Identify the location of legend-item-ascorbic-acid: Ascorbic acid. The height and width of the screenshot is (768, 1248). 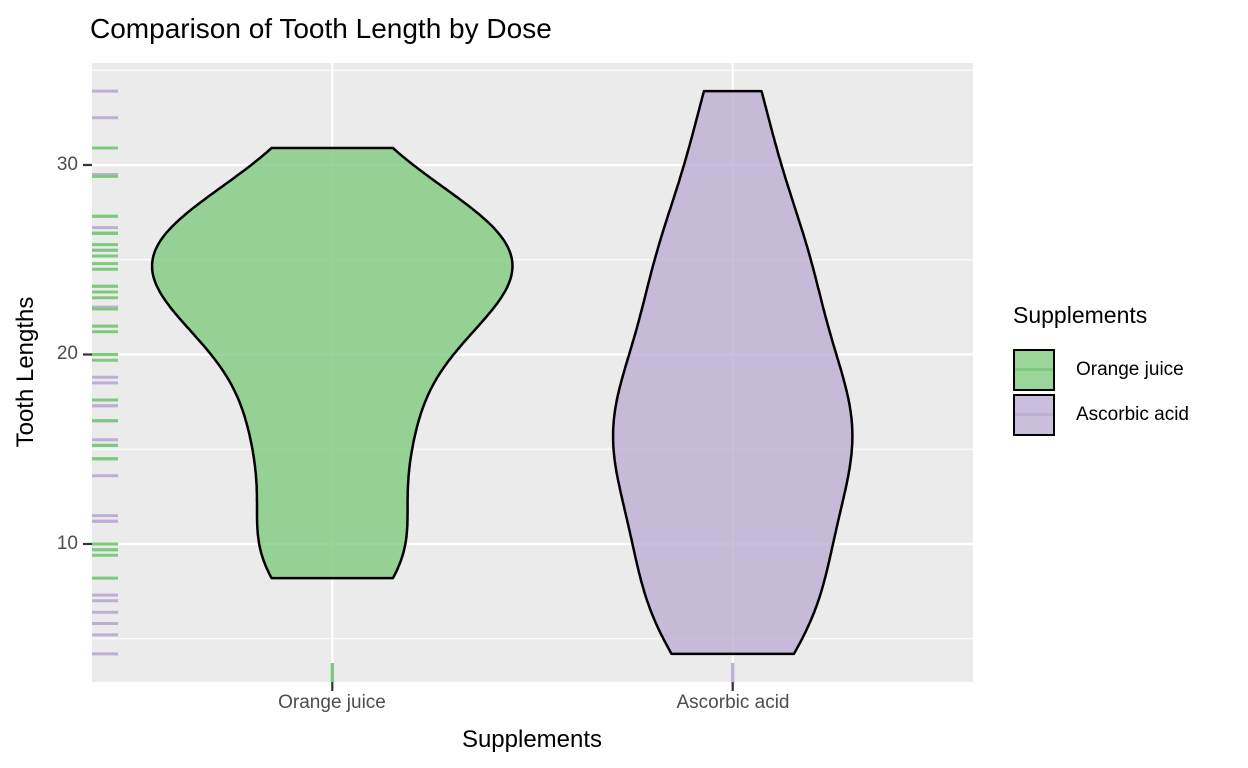
(1101, 414).